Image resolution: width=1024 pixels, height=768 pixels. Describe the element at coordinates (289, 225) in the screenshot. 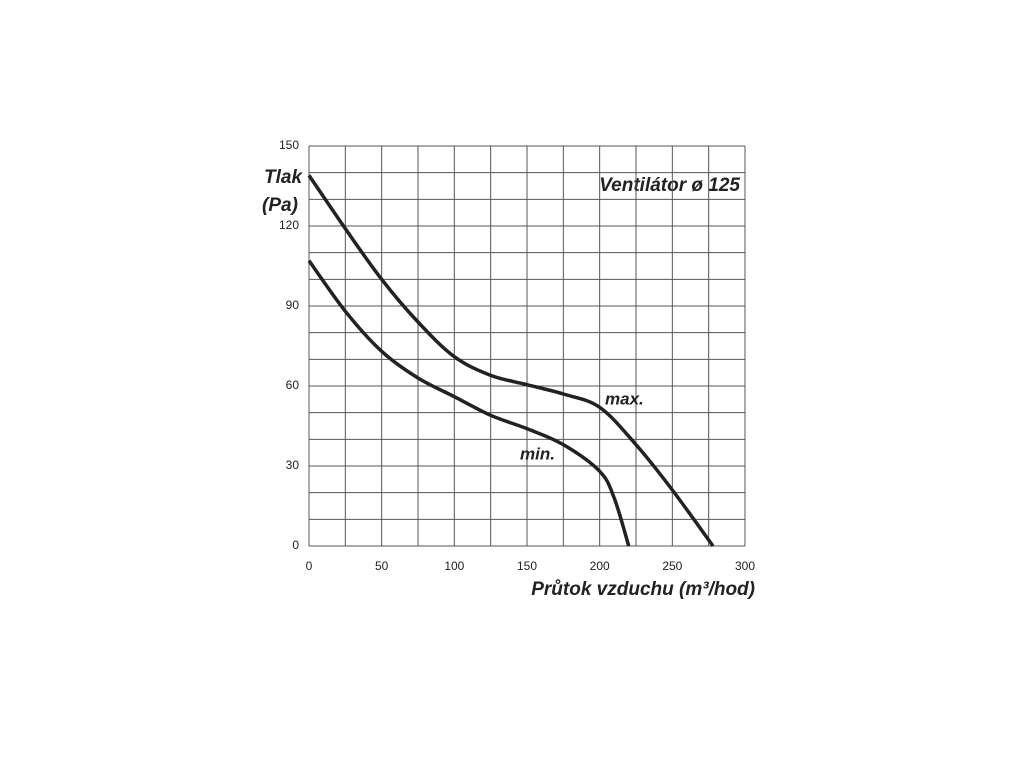

I see `y-tick-label: 120` at that location.